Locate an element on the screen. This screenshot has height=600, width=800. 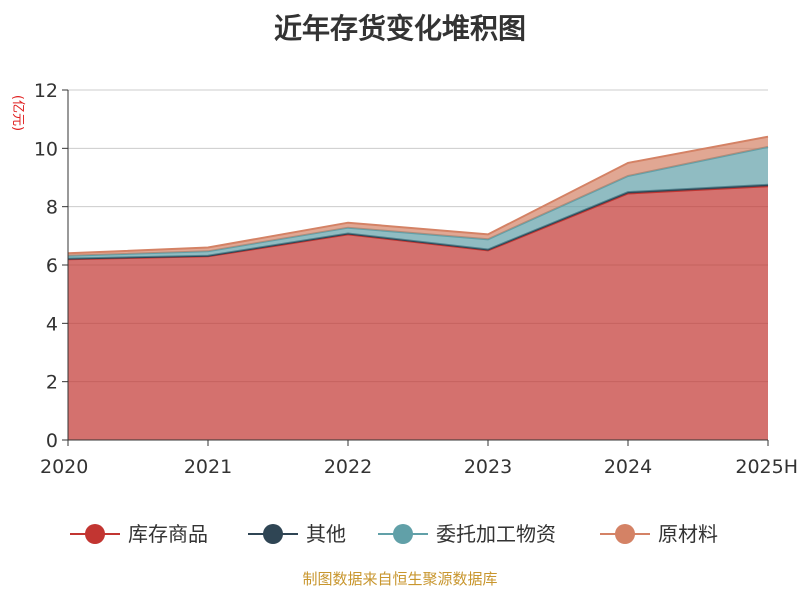
y-tick-label: 6 is located at coordinates (52, 266).